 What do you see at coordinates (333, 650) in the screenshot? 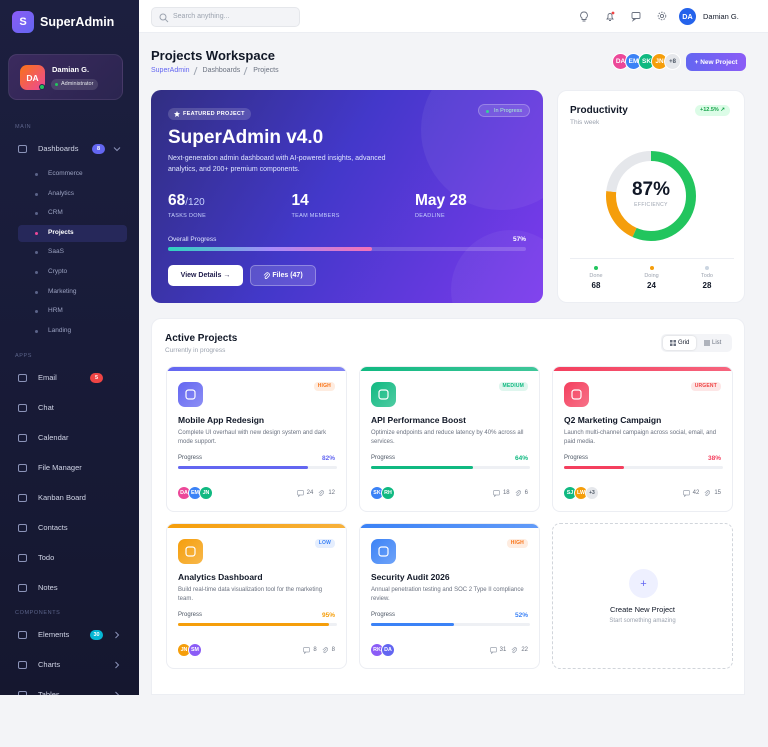
I see `files-count: 8` at bounding box center [333, 650].